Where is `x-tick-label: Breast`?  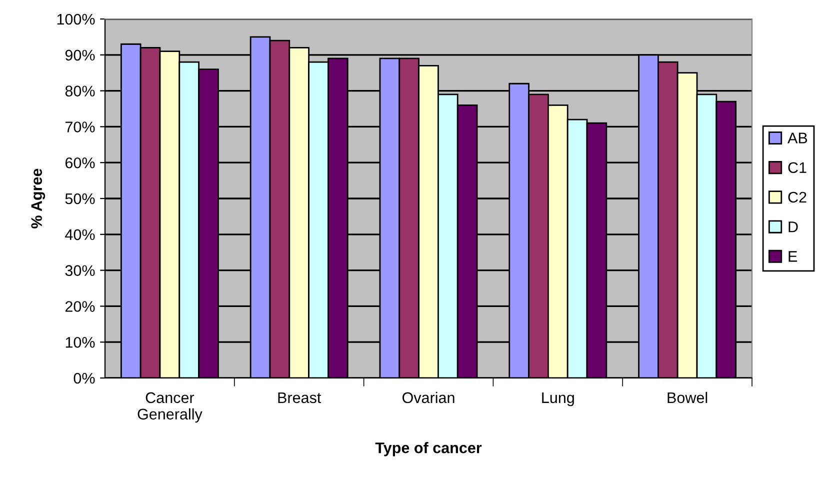
x-tick-label: Breast is located at coordinates (300, 398).